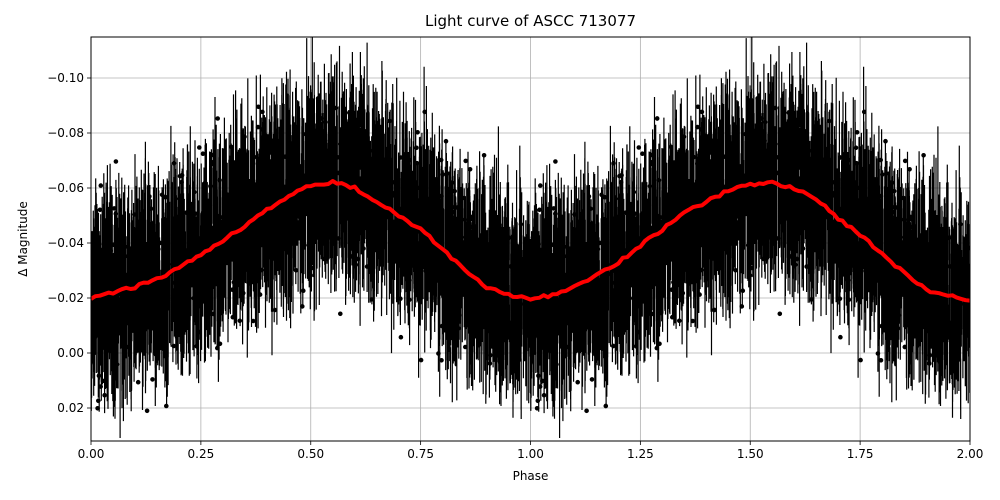 The image size is (1000, 500). Describe the element at coordinates (201, 454) in the screenshot. I see `x-tick-label: 0.25` at that location.